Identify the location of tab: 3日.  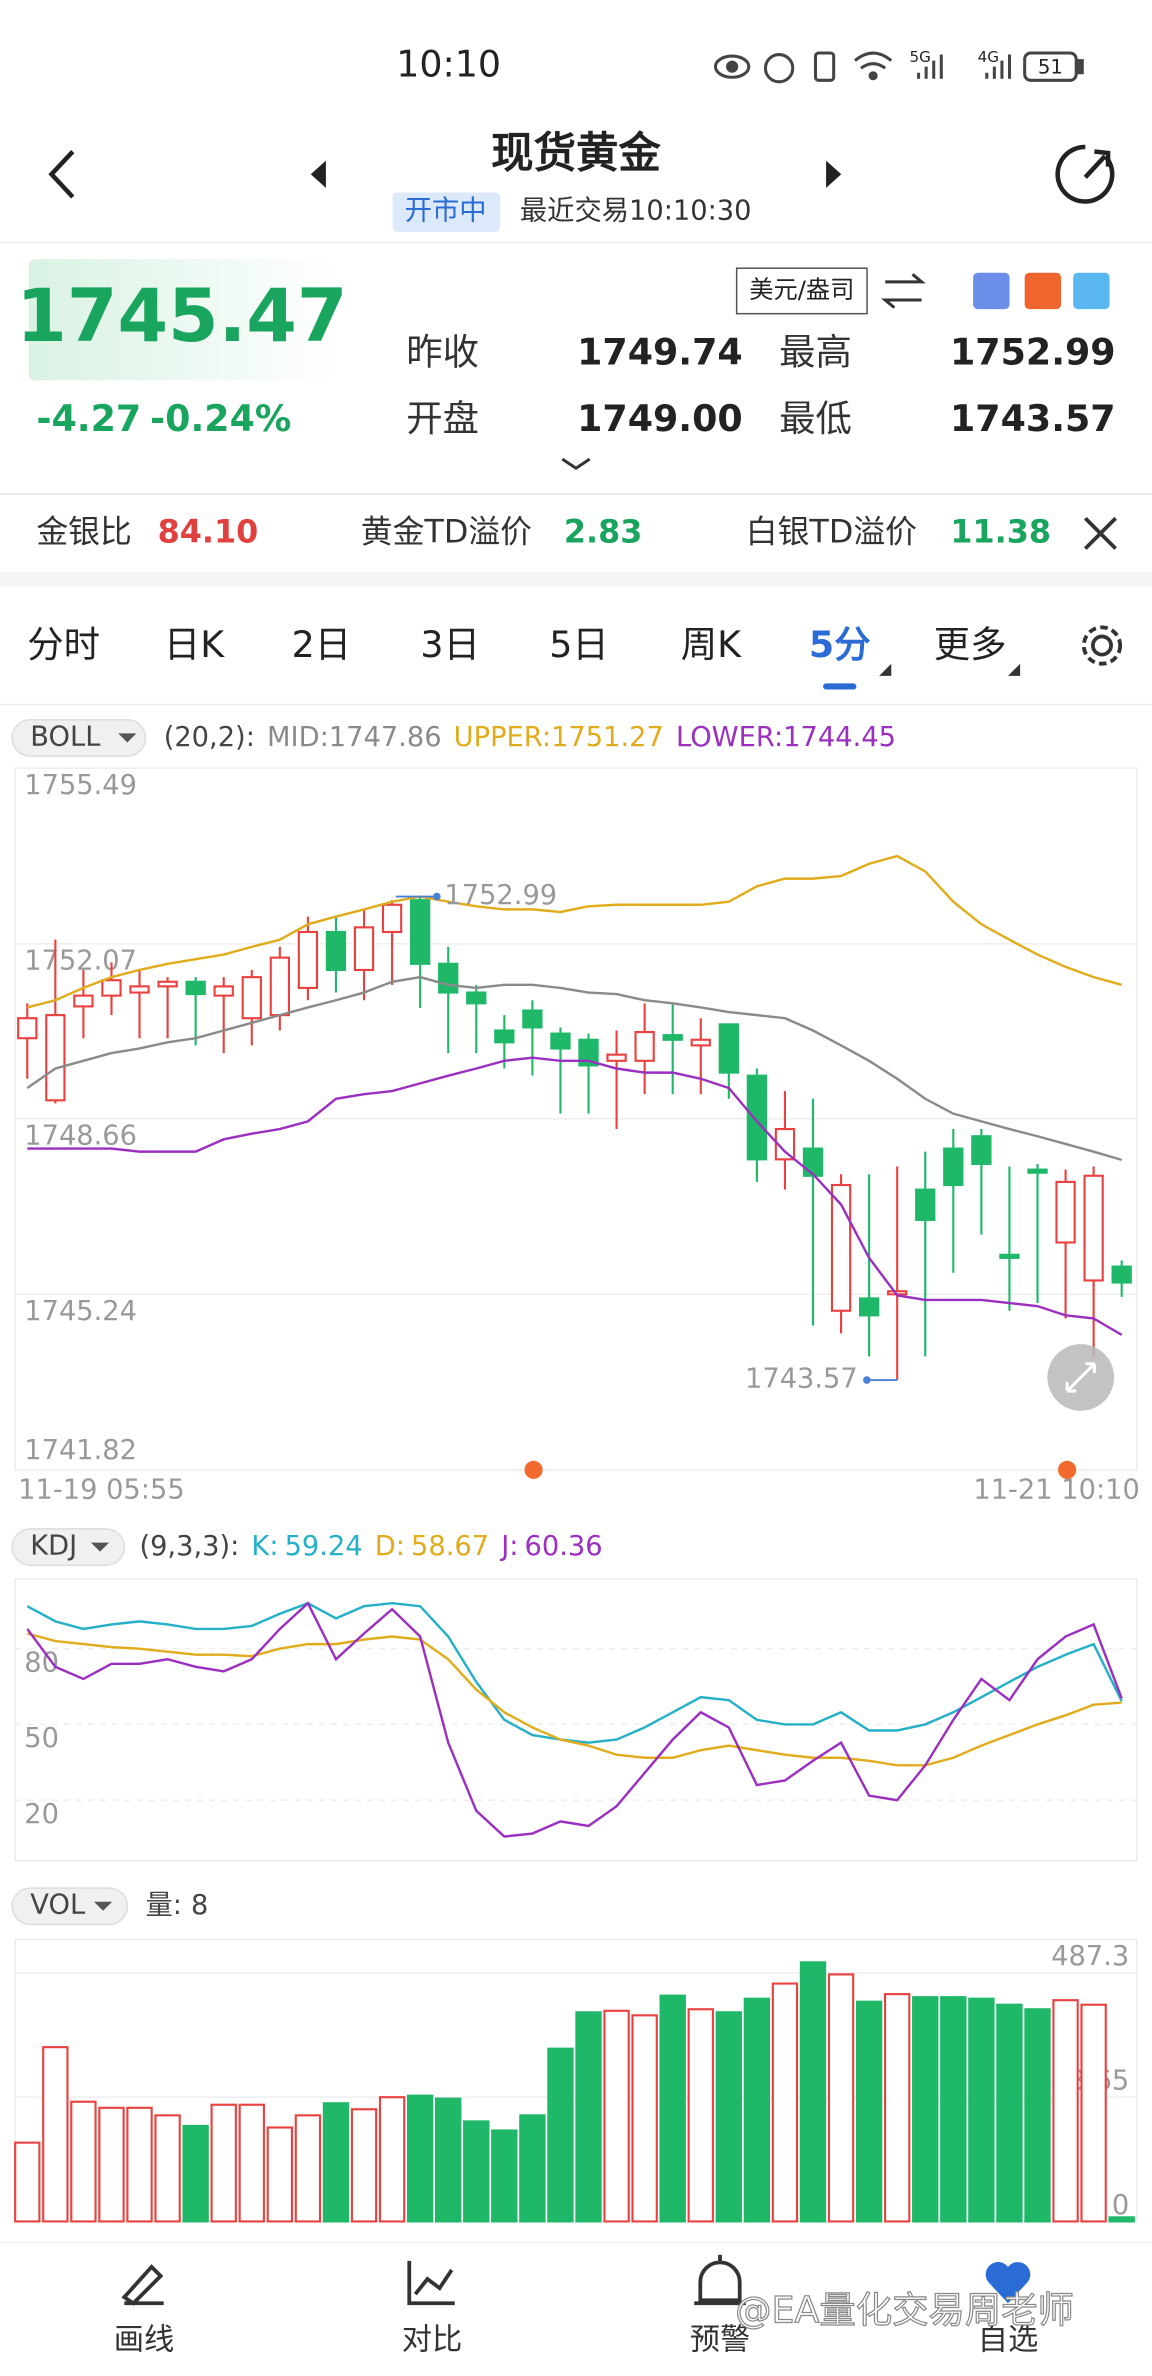
(450, 644).